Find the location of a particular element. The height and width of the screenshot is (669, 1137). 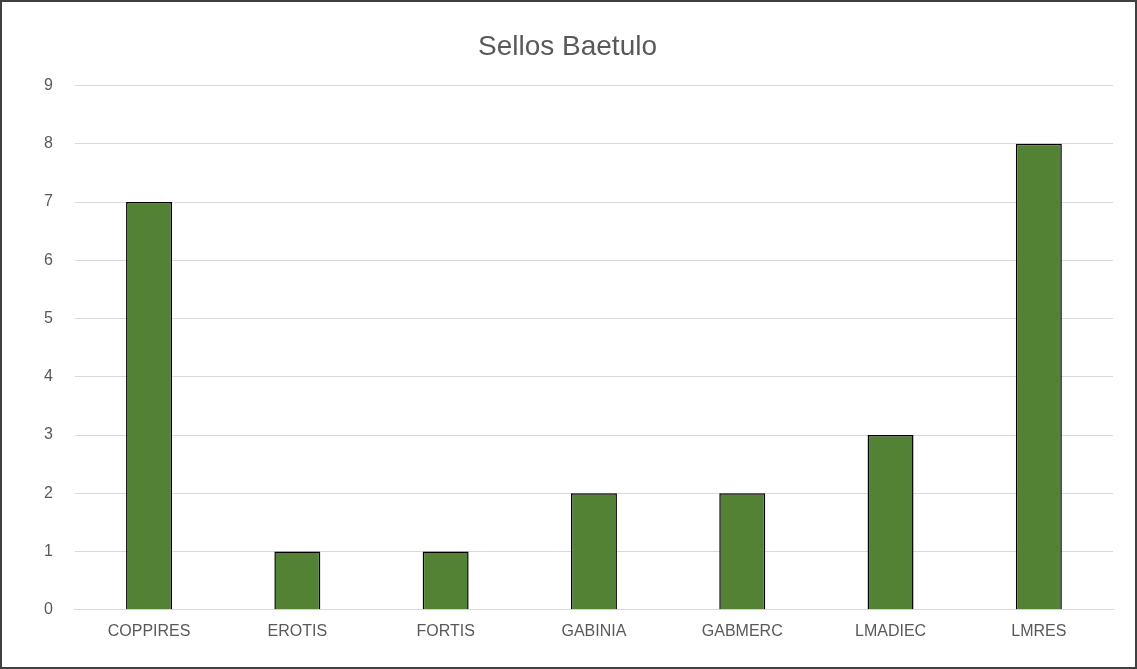

y-tick-label: 9 is located at coordinates (48, 85).